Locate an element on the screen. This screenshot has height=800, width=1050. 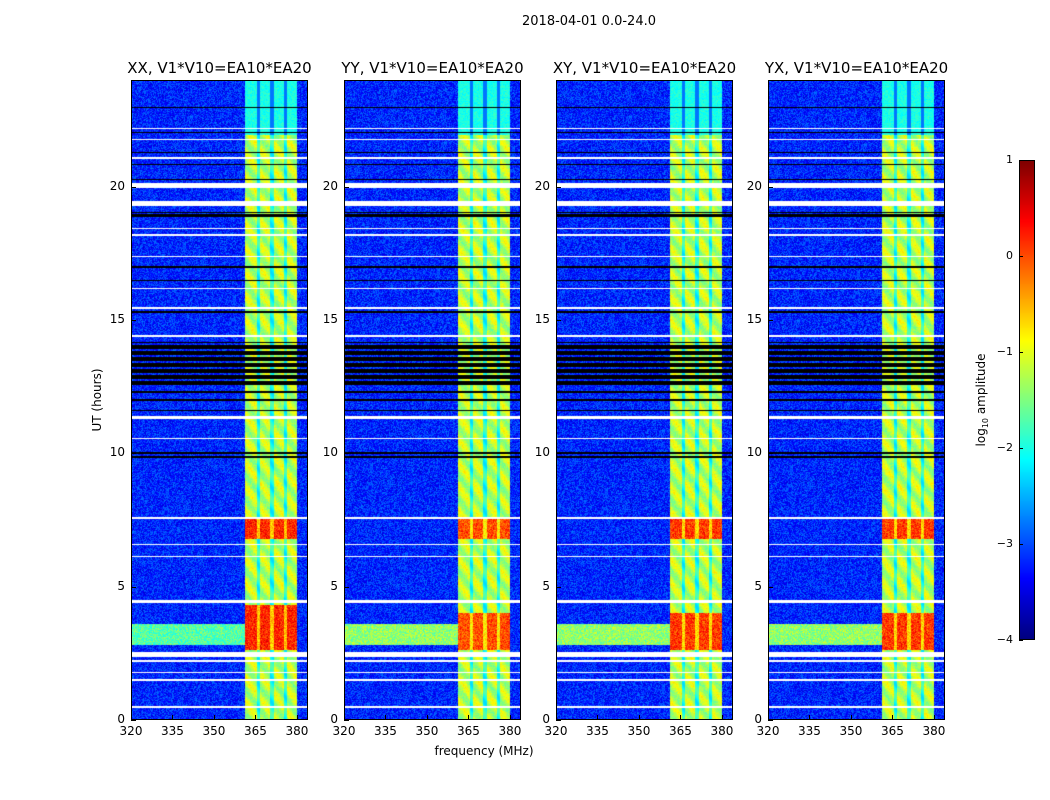
colorbar-tick-label: −3 is located at coordinates (1004, 543).